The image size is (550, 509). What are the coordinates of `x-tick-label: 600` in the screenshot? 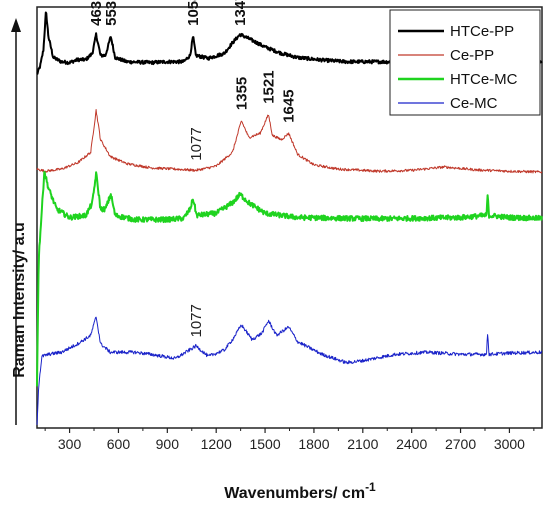 It's located at (119, 444).